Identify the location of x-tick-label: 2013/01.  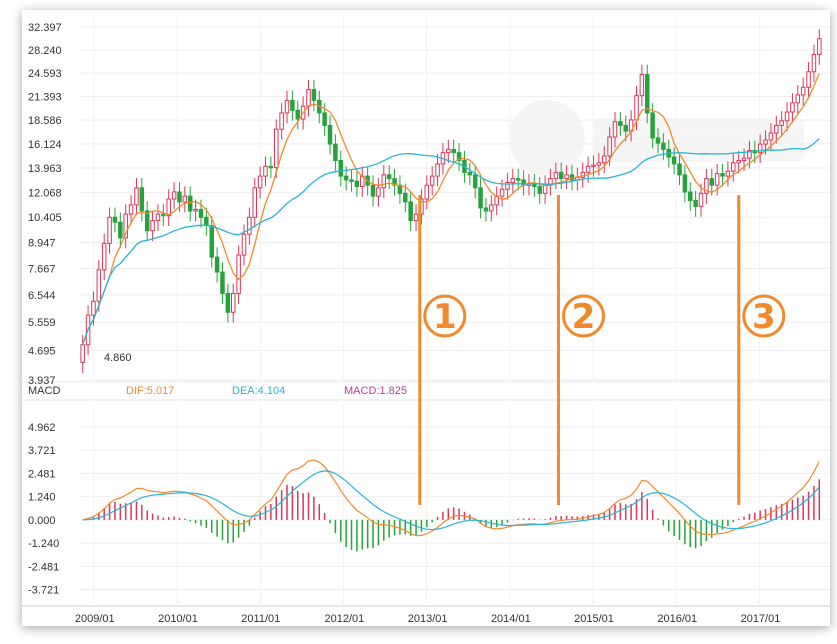
(428, 619).